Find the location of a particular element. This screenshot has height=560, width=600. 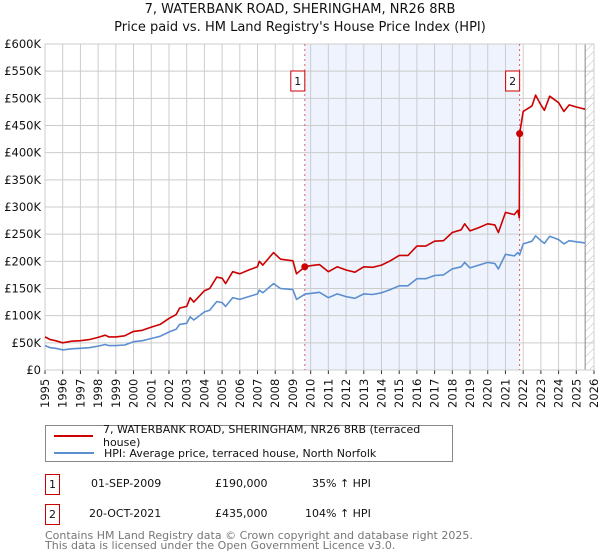

x-tick-label: 1999 is located at coordinates (116, 393).